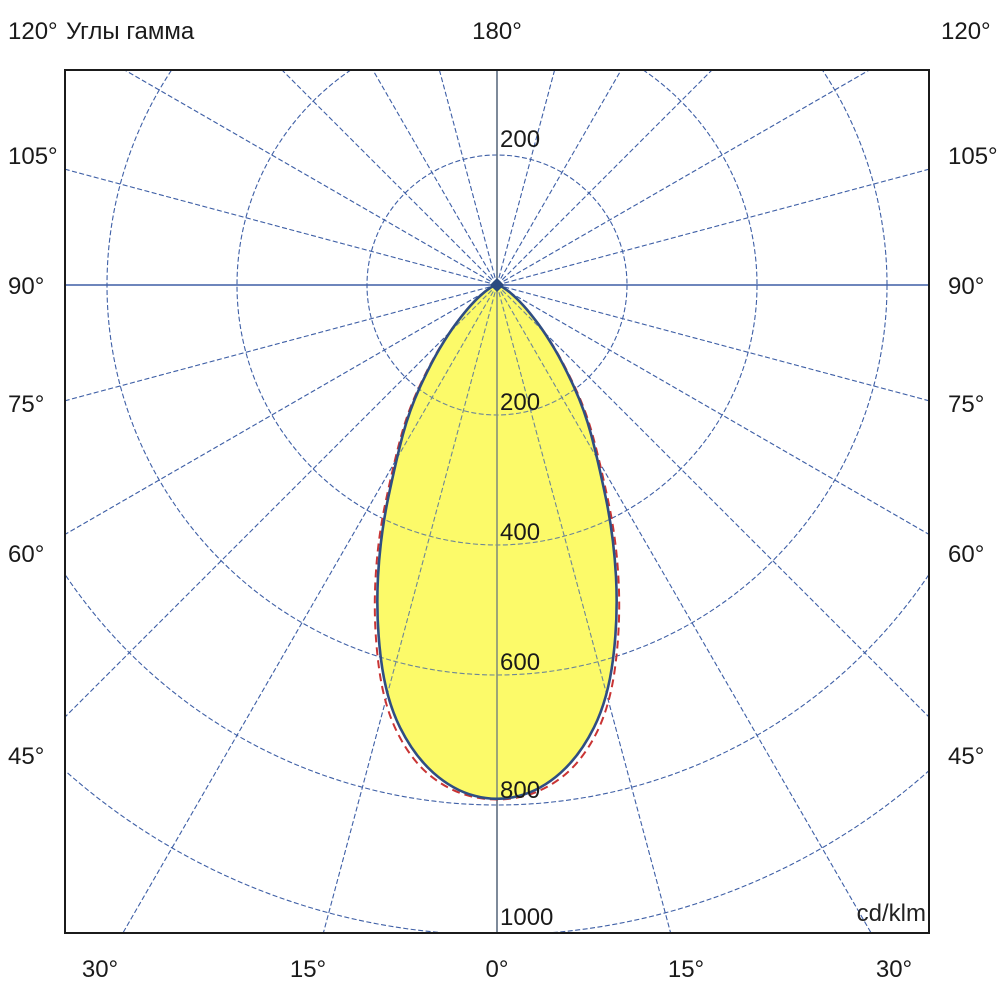 This screenshot has height=1000, width=1000. Describe the element at coordinates (966, 756) in the screenshot. I see `gamma-label-right-45: 45°` at that location.